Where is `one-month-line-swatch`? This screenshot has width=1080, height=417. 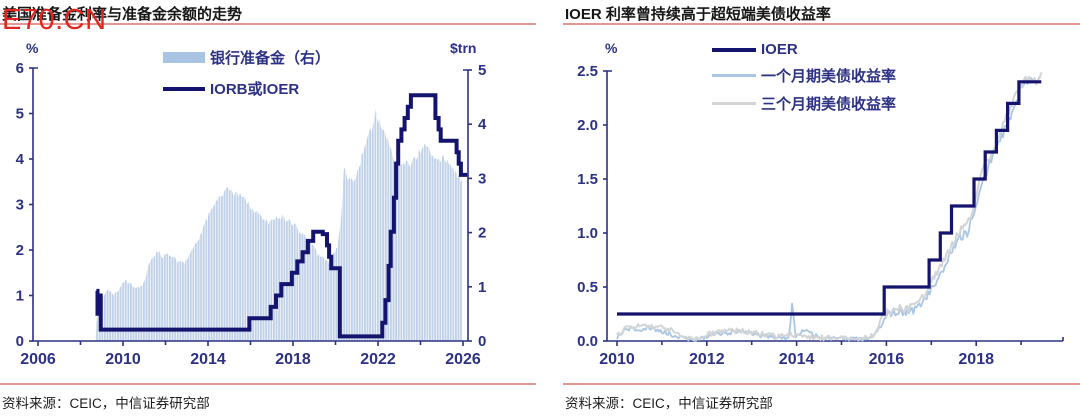 one-month-line-swatch is located at coordinates (734, 75).